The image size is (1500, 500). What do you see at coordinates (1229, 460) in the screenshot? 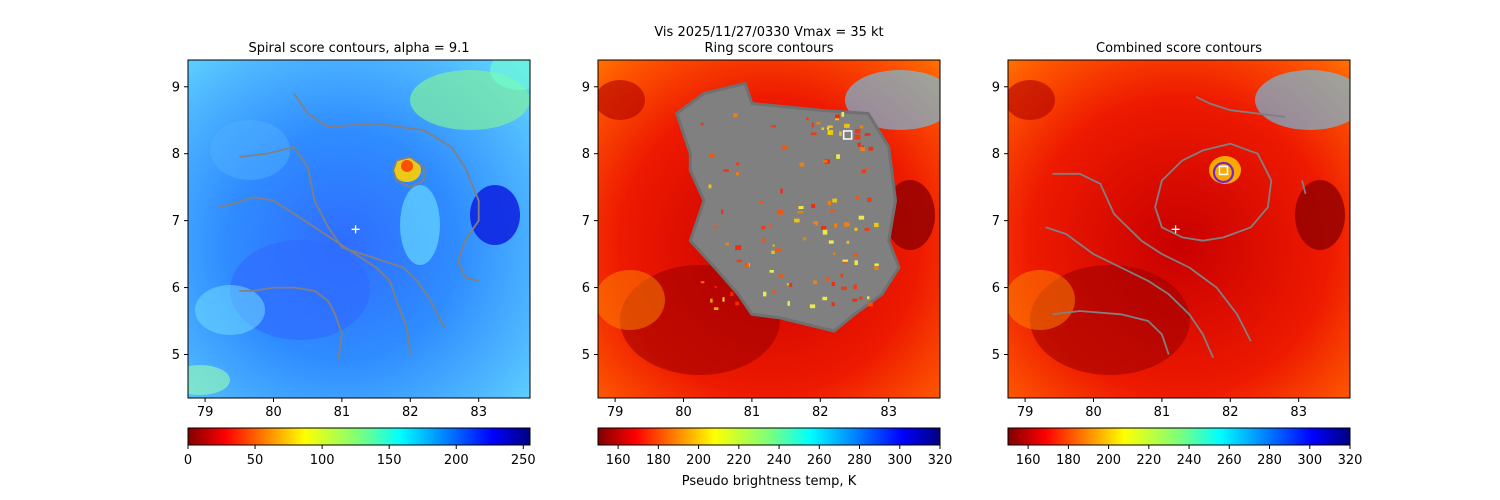
I see `colorbar-tick-label: 260` at bounding box center [1229, 460].